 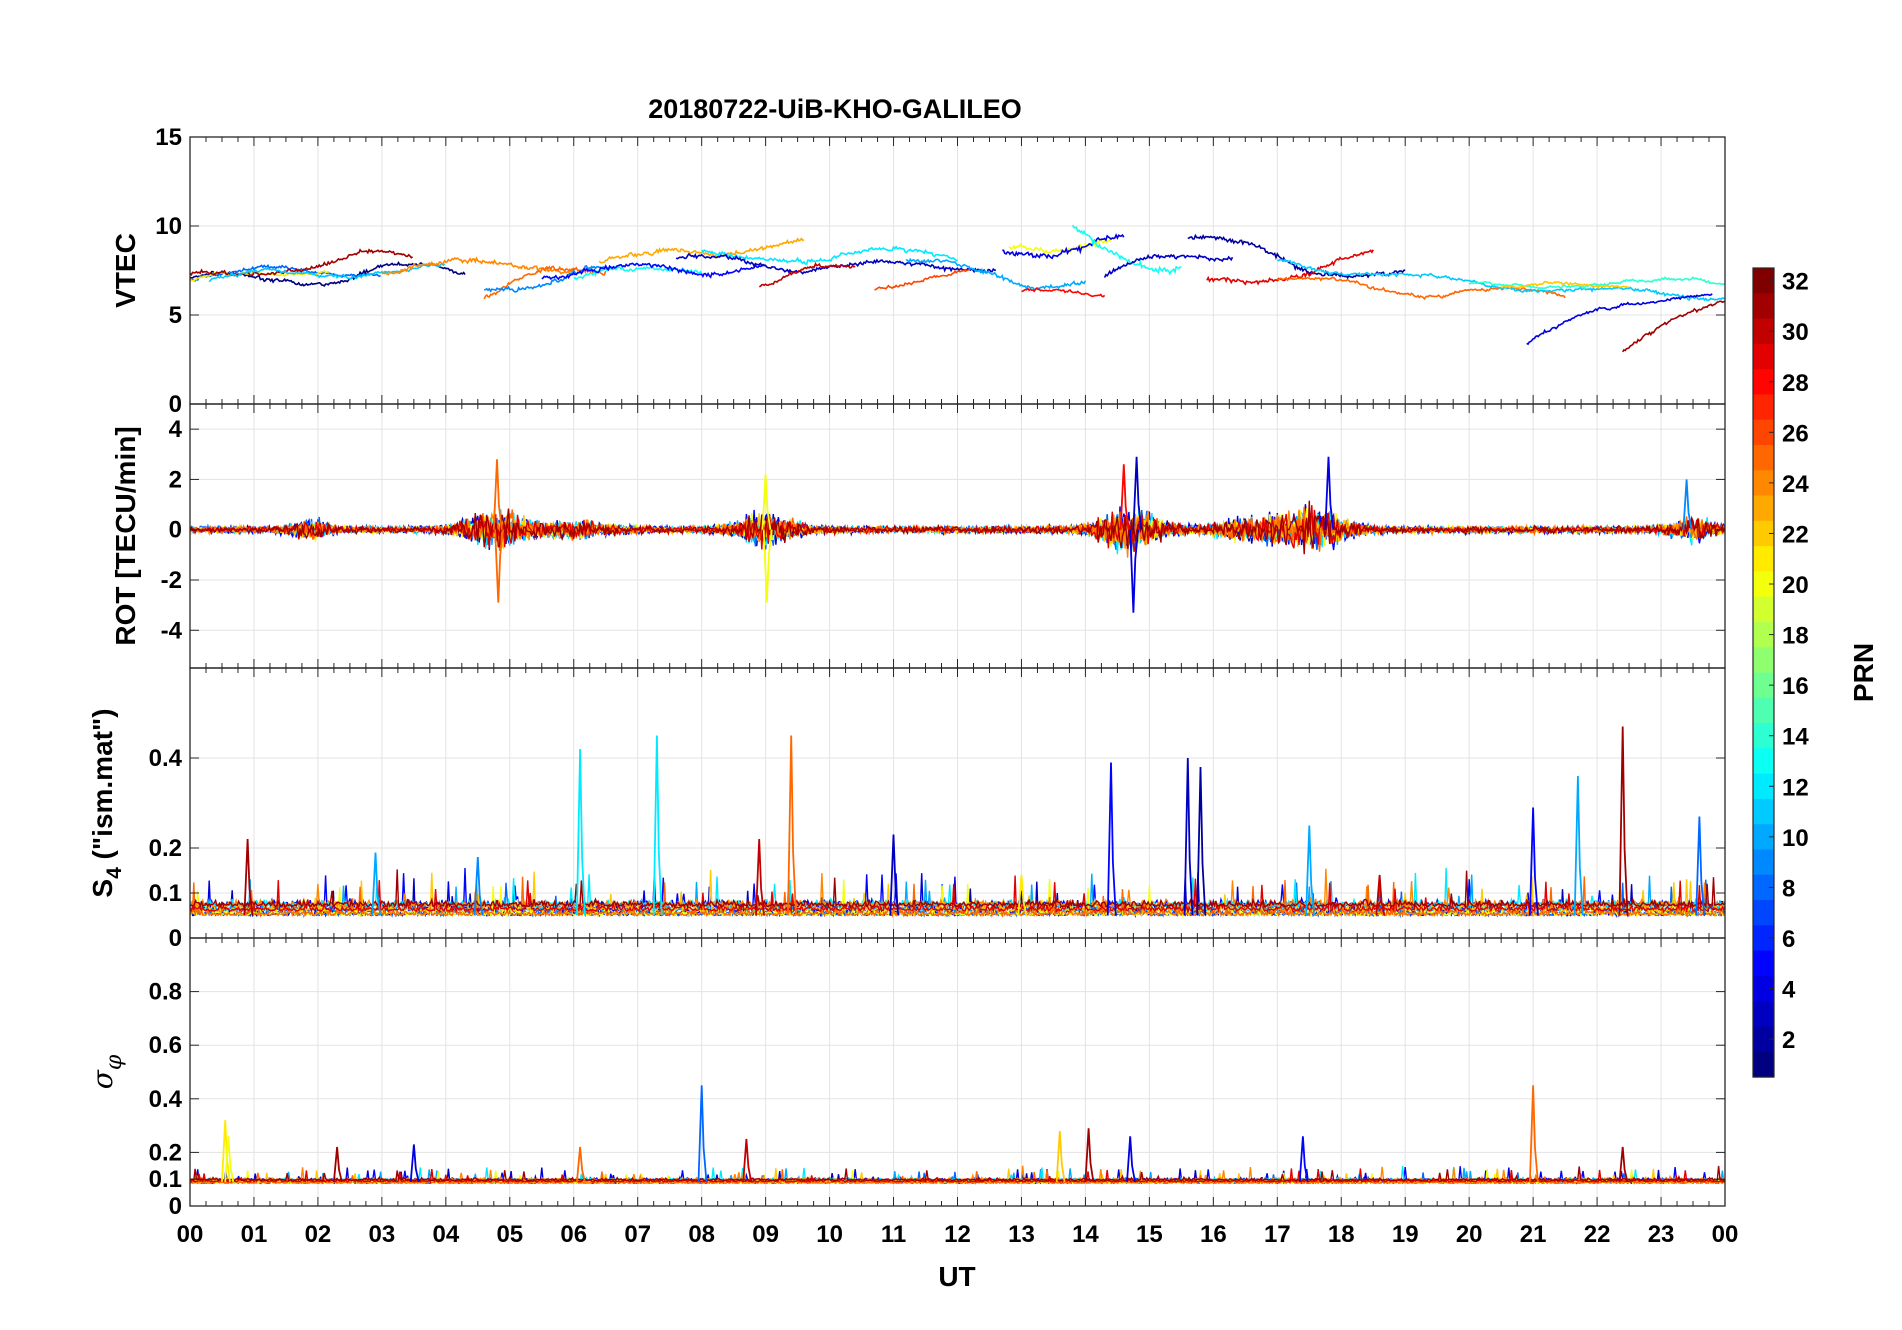 I want to click on series-vtec, so click(x=957, y=288).